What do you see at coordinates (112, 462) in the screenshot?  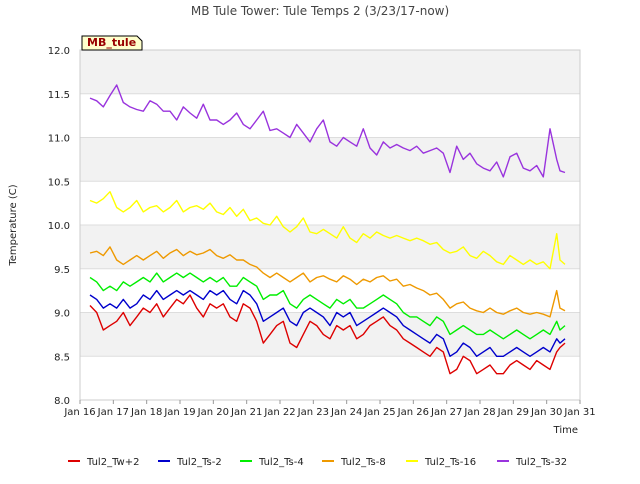 I see `legend-label: Tul2_Tw+2` at bounding box center [112, 462].